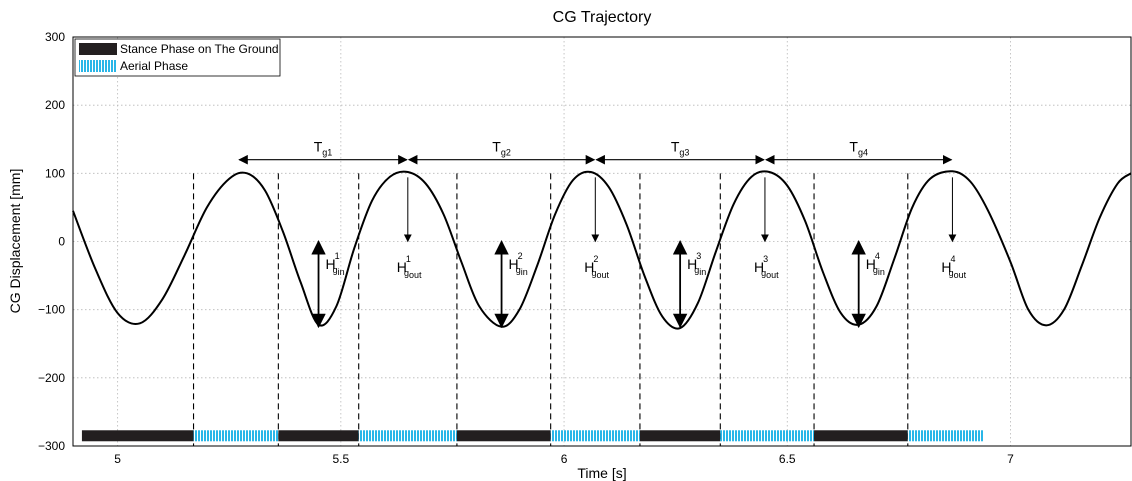 The width and height of the screenshot is (1132, 481). What do you see at coordinates (55, 173) in the screenshot?
I see `y-tick-label: 100` at bounding box center [55, 173].